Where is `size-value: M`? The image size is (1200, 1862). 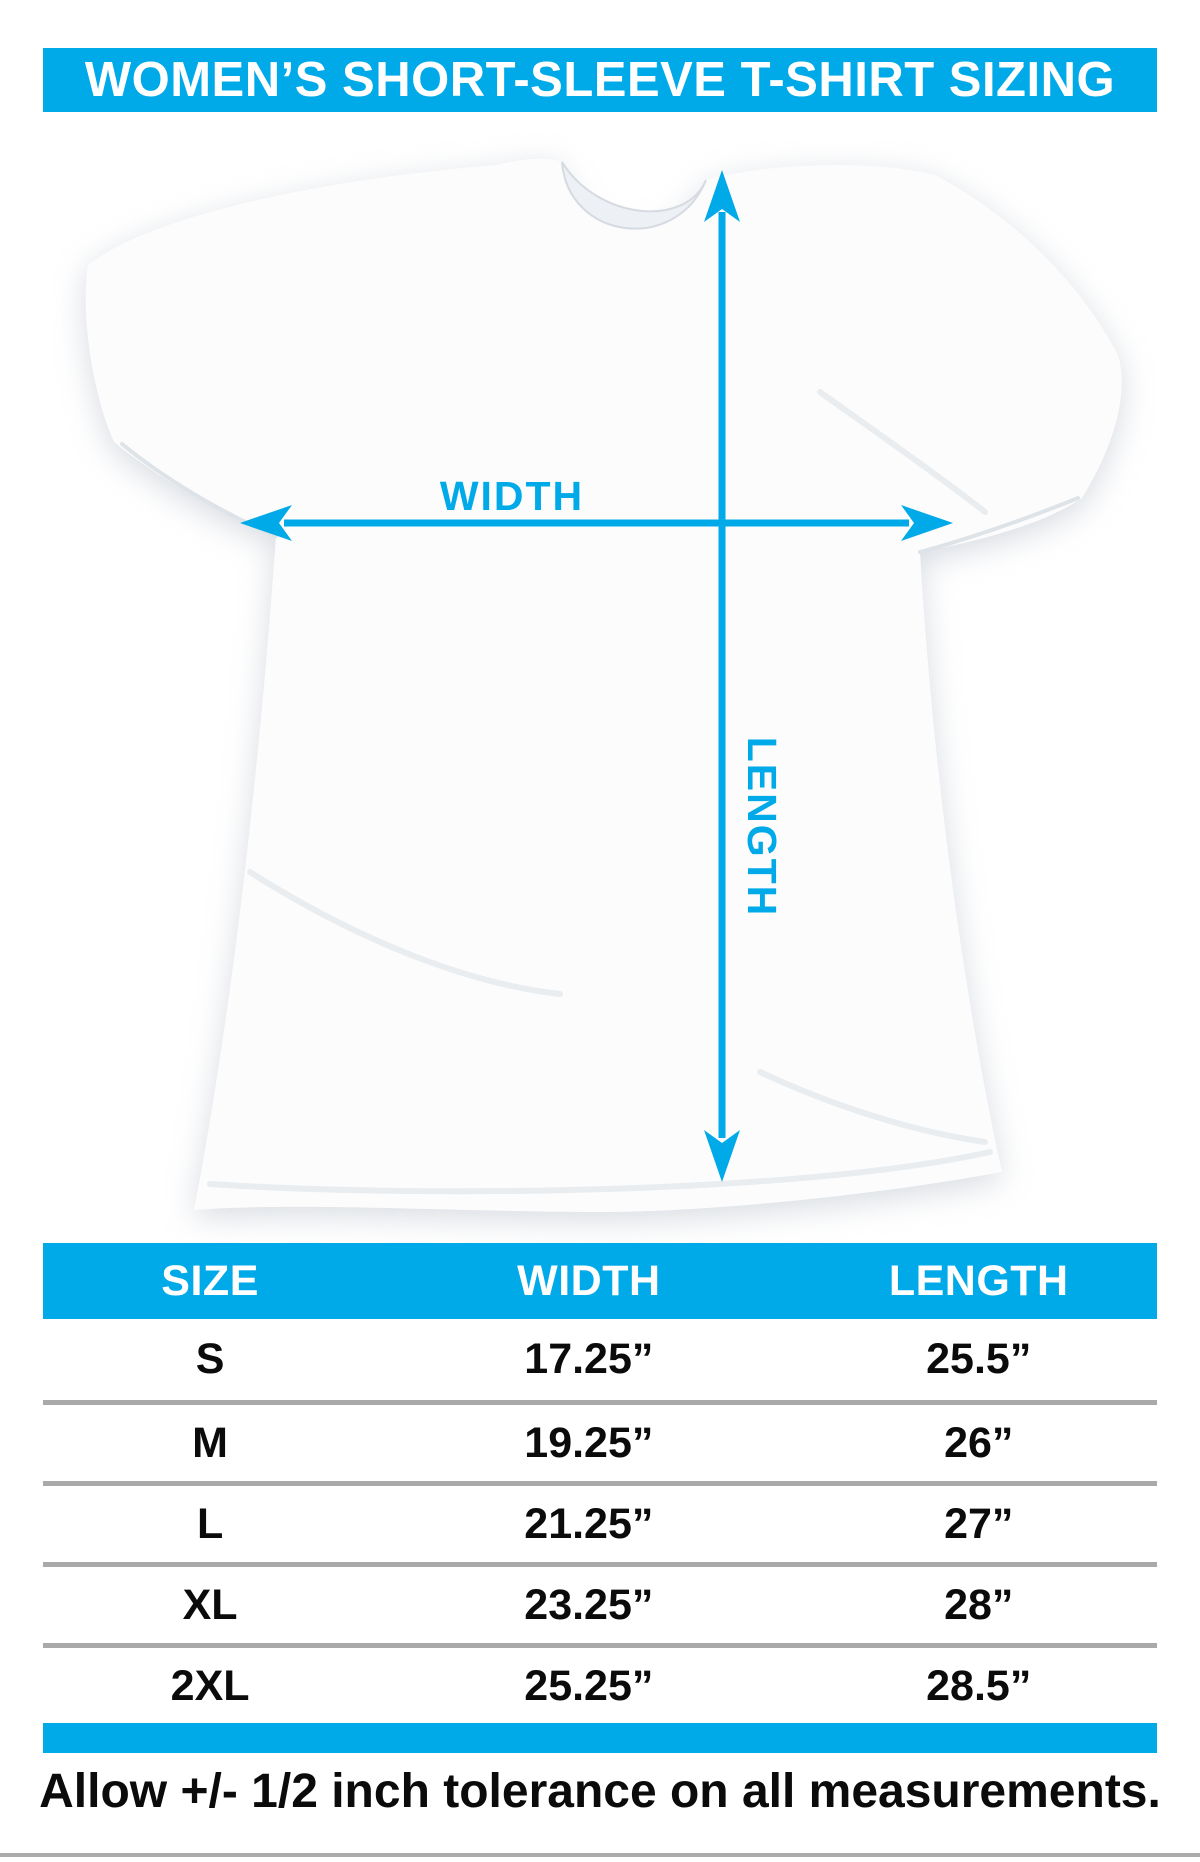
size-value: M is located at coordinates (210, 1442).